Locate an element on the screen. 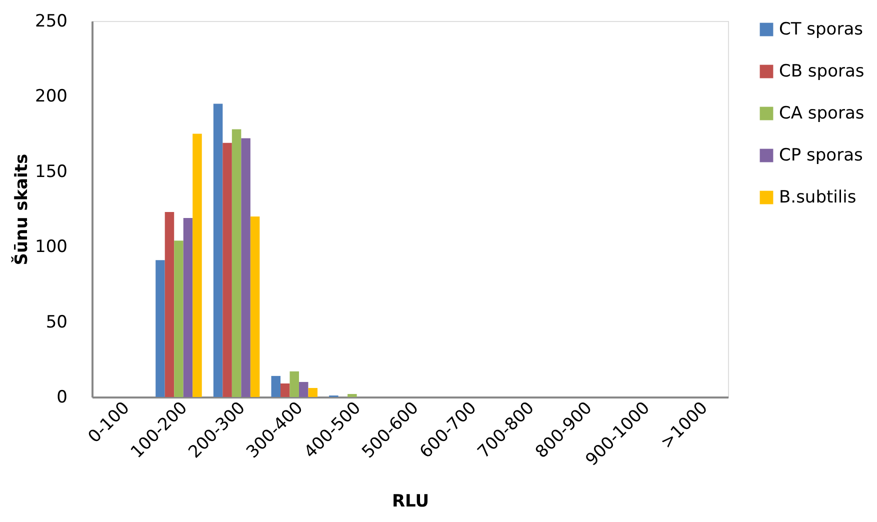 The width and height of the screenshot is (877, 522). y-tick-label: 0 is located at coordinates (62, 398).